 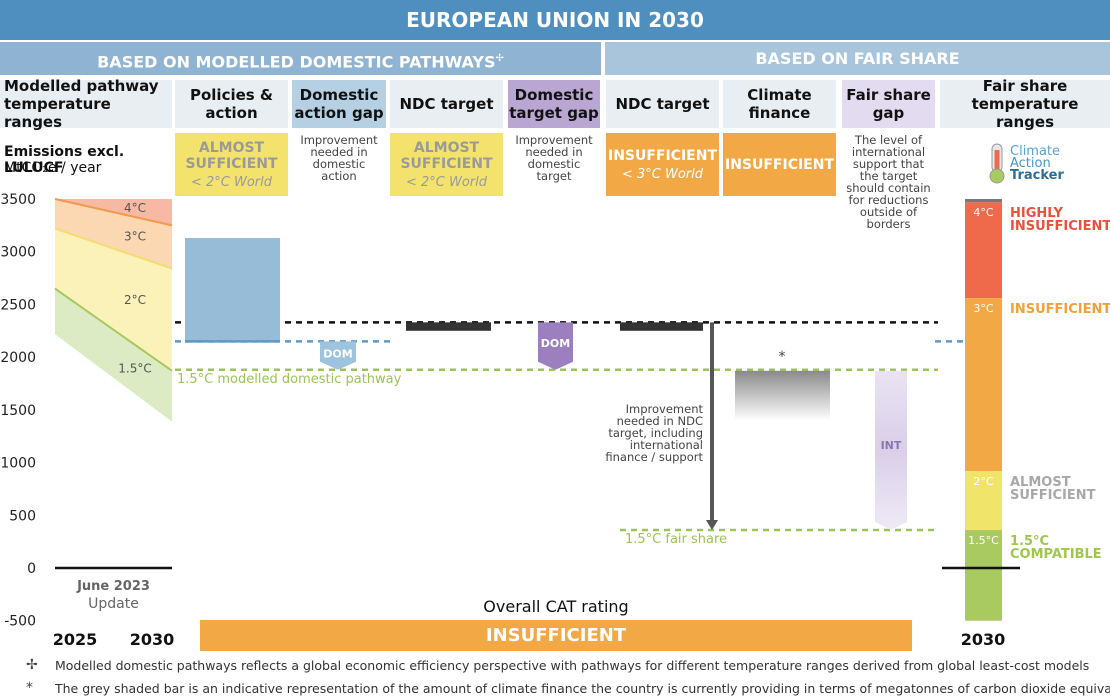 What do you see at coordinates (554, 158) in the screenshot?
I see `column-note: Improvement needed in domestic target` at bounding box center [554, 158].